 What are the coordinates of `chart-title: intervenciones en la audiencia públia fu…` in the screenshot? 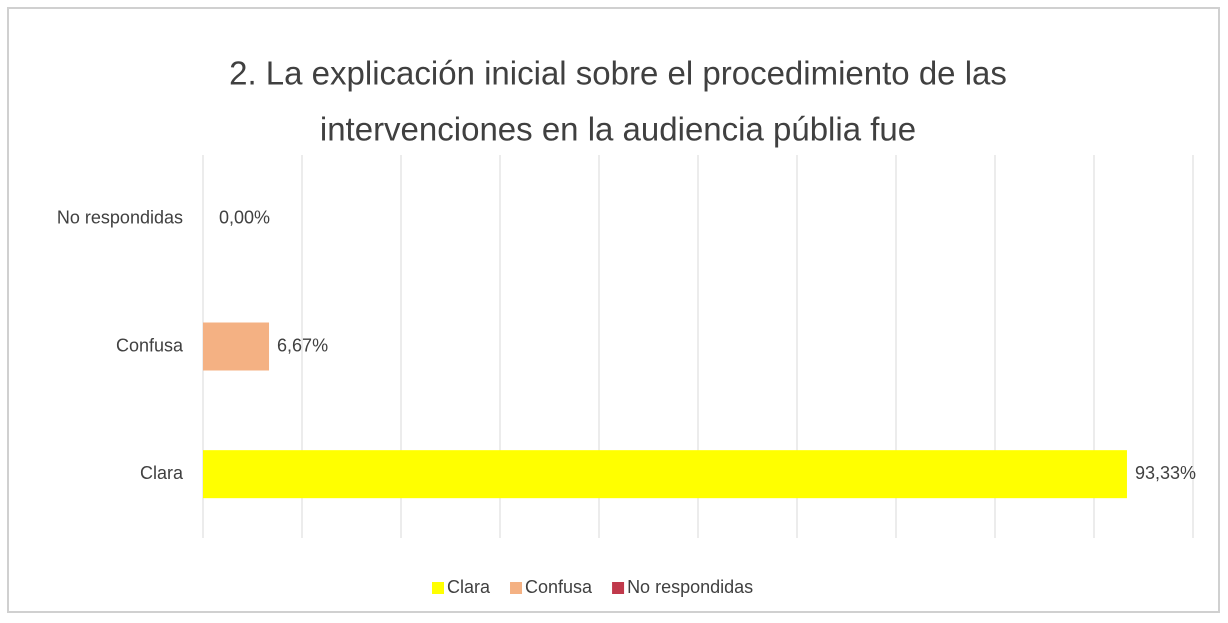 It's located at (618, 129).